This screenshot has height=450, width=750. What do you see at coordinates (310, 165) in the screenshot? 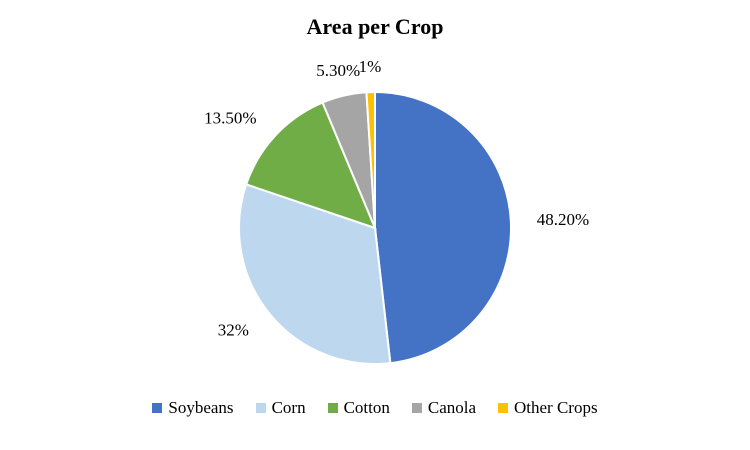
I see `pie-slice-cotton` at bounding box center [310, 165].